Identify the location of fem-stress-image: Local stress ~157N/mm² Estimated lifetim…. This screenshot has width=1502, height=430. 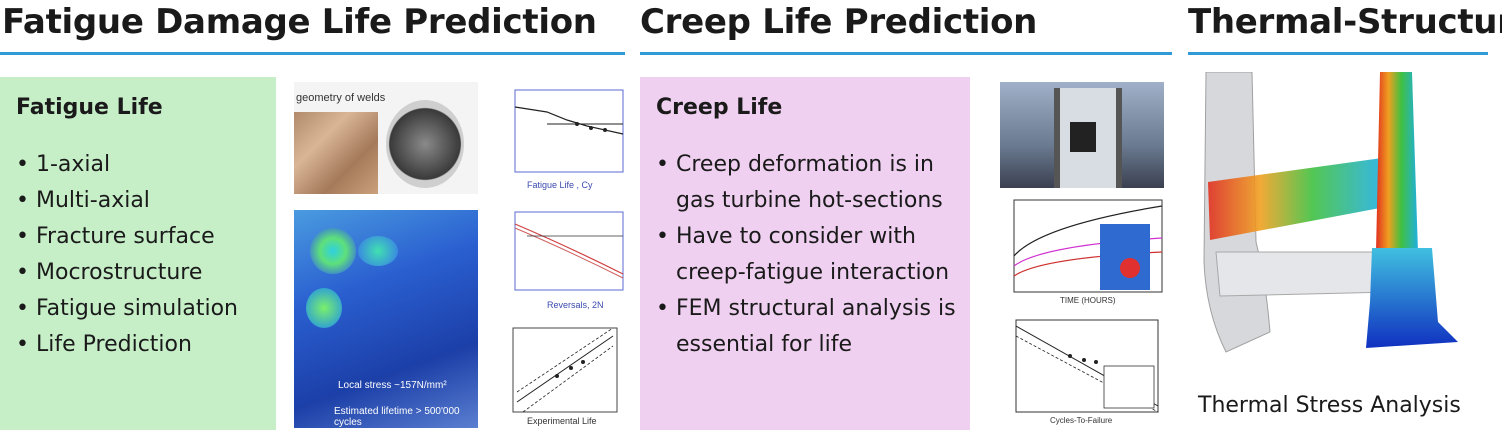
(386, 319).